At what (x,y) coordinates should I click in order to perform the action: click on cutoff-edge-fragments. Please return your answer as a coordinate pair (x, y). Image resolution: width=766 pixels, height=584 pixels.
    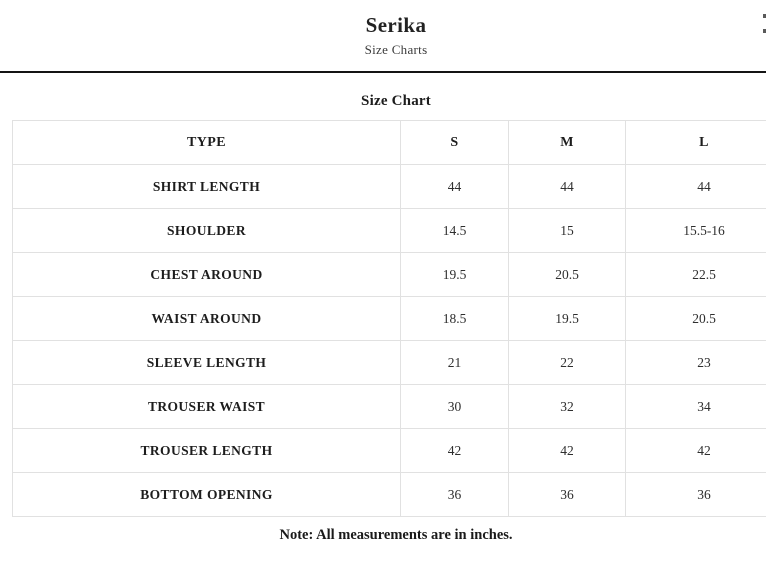
    Looking at the image, I should click on (764, 20).